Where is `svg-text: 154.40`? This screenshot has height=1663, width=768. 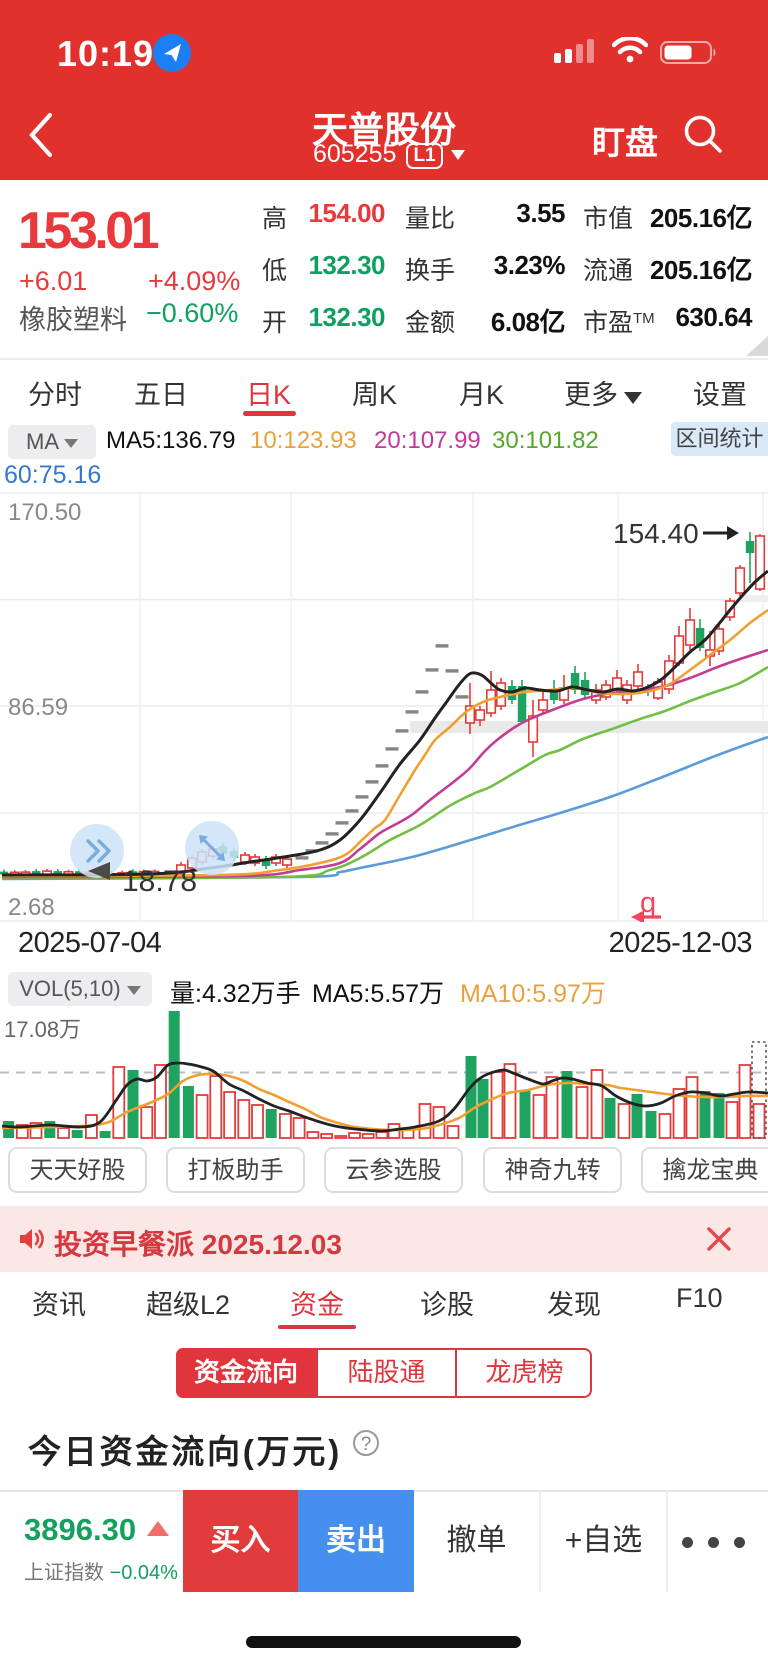 svg-text: 154.40 is located at coordinates (656, 533).